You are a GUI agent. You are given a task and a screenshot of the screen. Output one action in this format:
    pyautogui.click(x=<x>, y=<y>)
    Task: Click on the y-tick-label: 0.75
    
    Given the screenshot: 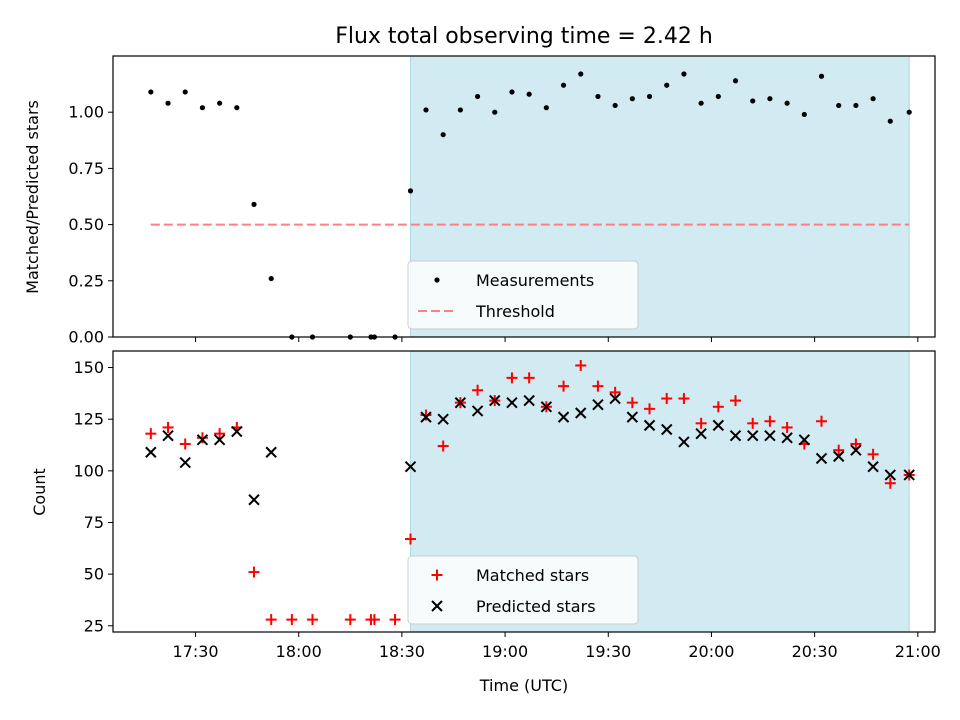 What is the action you would take?
    pyautogui.click(x=86, y=168)
    